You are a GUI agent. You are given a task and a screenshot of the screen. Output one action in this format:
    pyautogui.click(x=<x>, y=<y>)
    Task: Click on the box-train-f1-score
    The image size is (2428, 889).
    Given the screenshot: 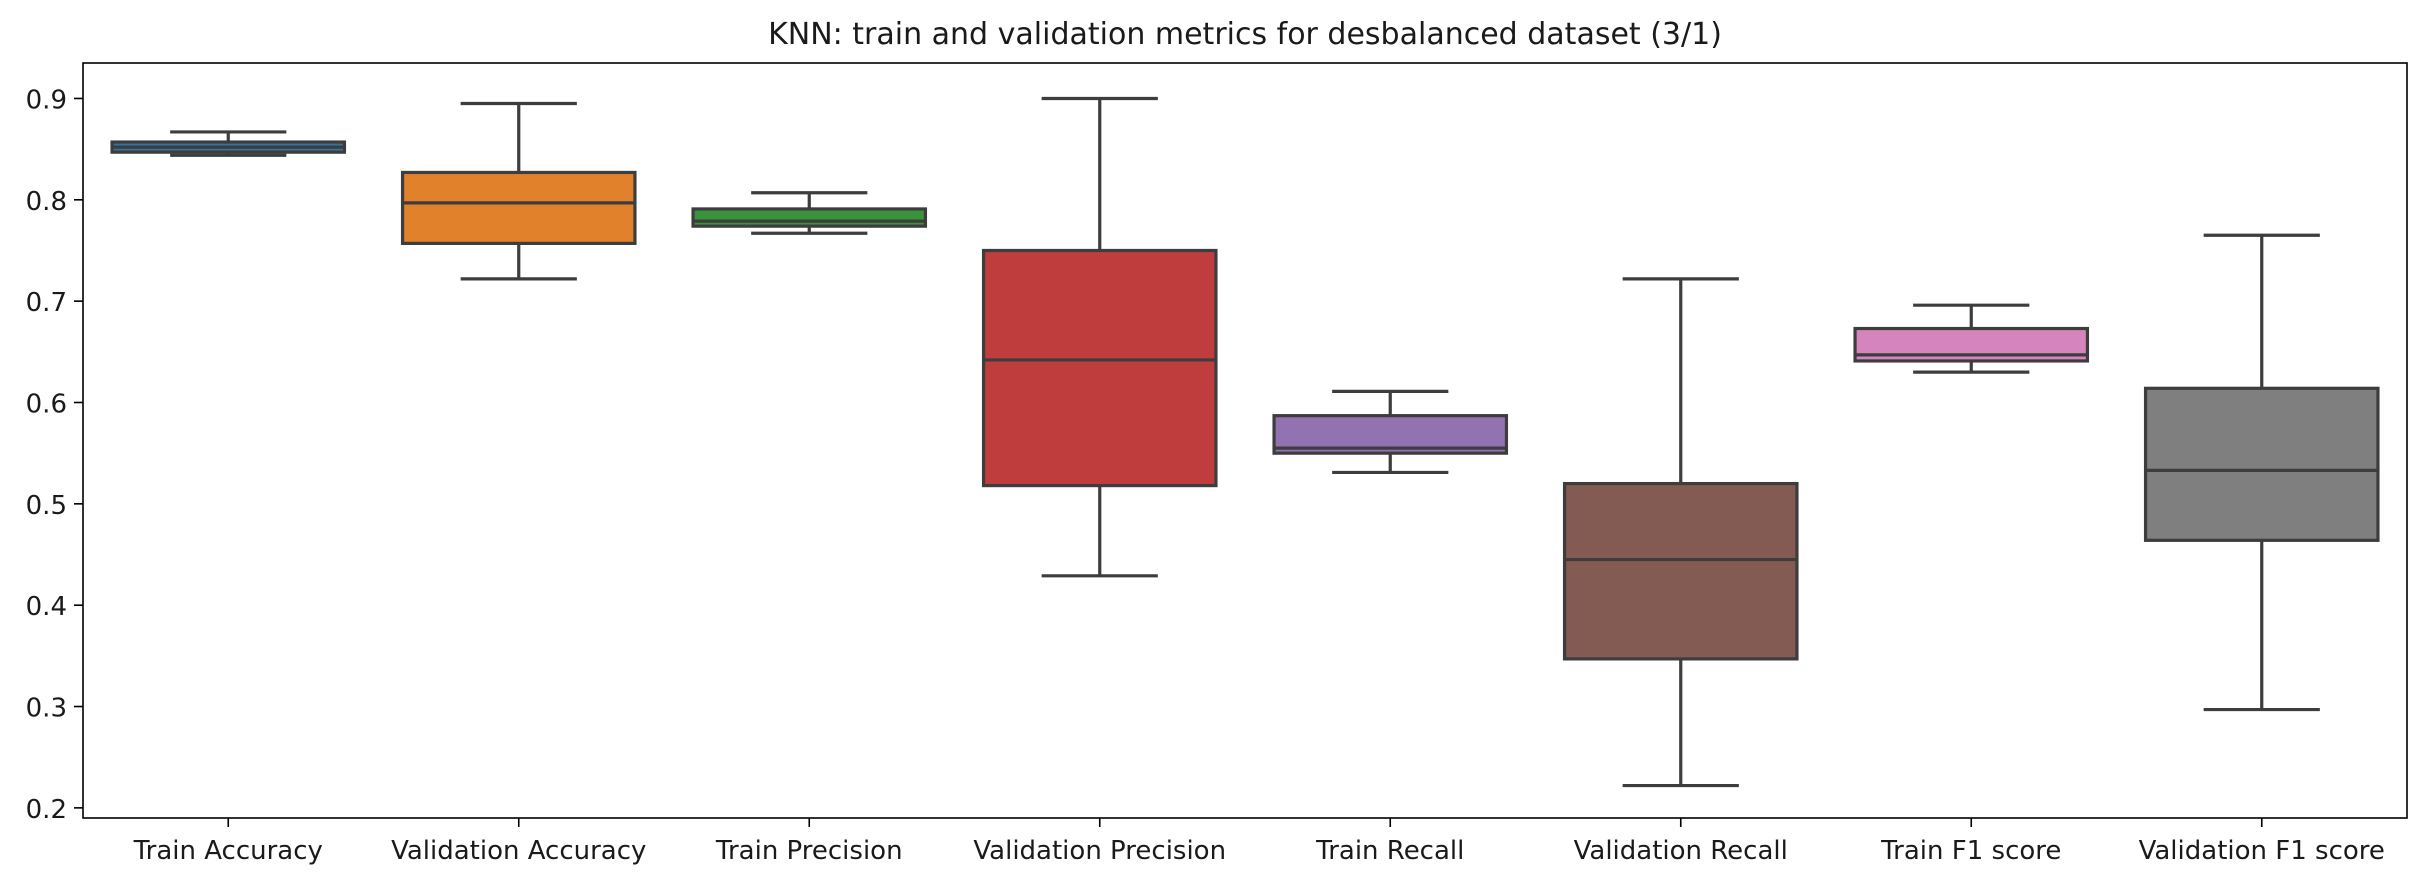 What is the action you would take?
    pyautogui.click(x=1971, y=338)
    